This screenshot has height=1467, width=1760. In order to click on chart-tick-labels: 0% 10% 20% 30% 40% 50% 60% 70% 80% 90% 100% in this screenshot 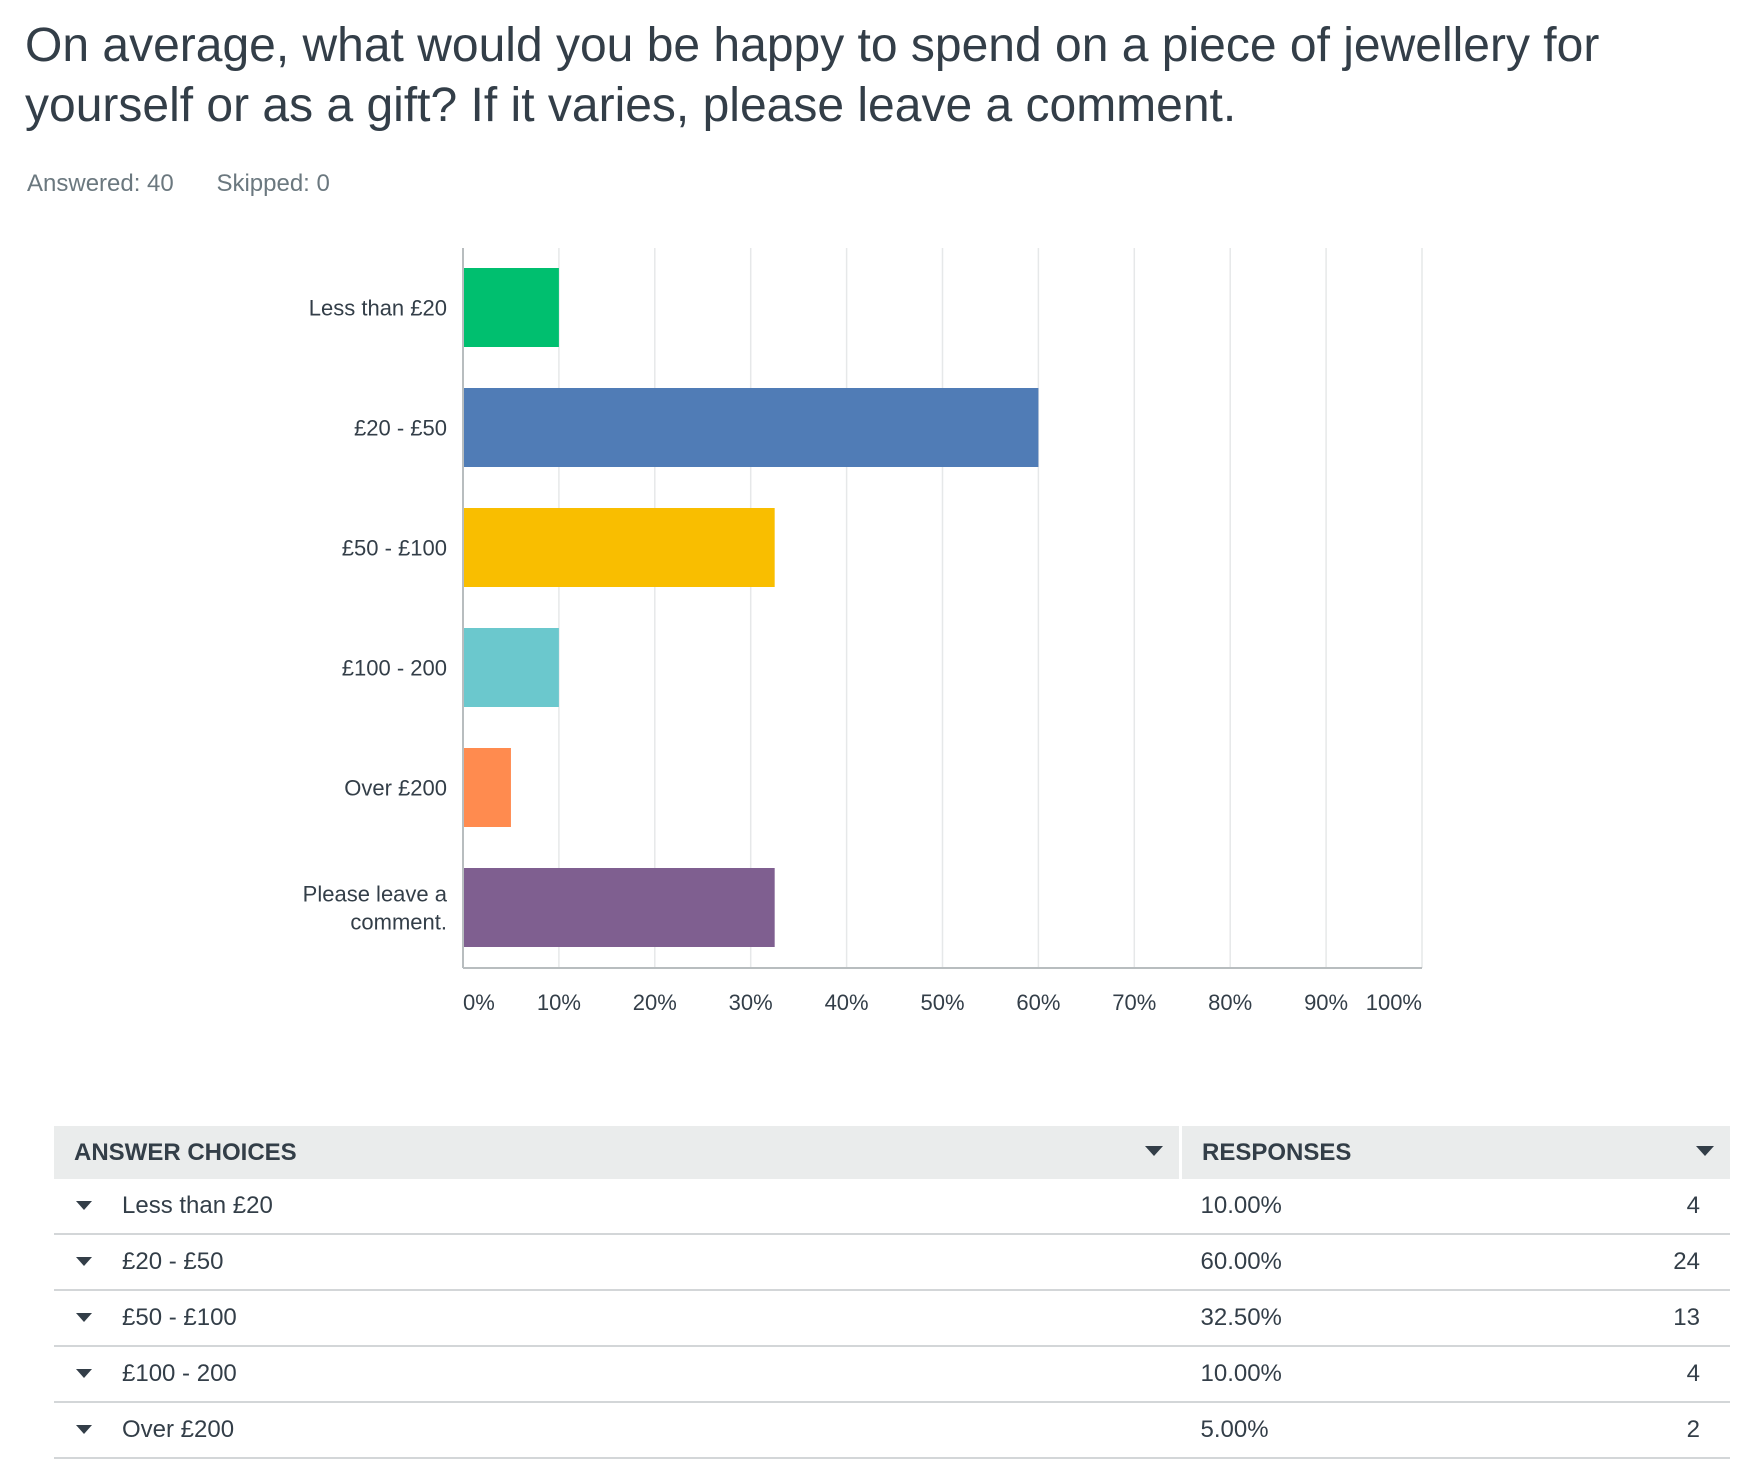, I will do `click(942, 1002)`.